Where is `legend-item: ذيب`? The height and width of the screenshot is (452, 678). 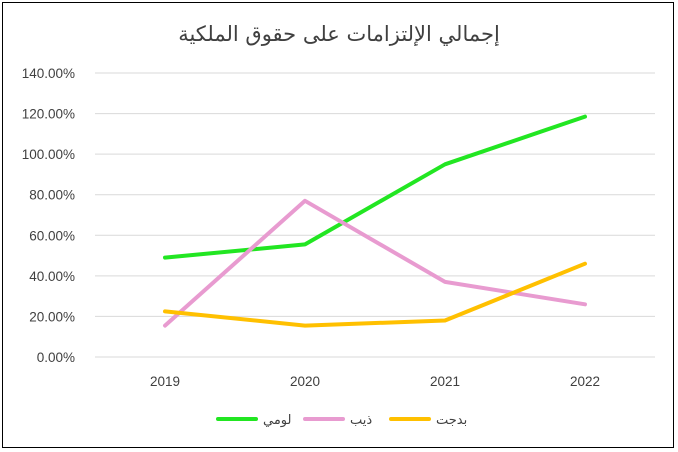 legend-item: ذيب is located at coordinates (337, 420).